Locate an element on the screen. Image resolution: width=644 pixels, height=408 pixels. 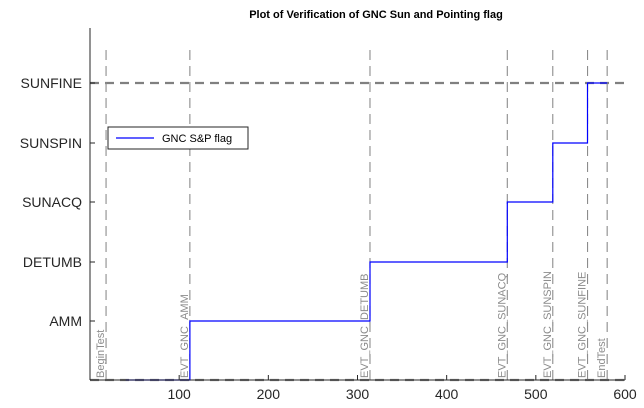
x-tick-label: 200 is located at coordinates (269, 394).